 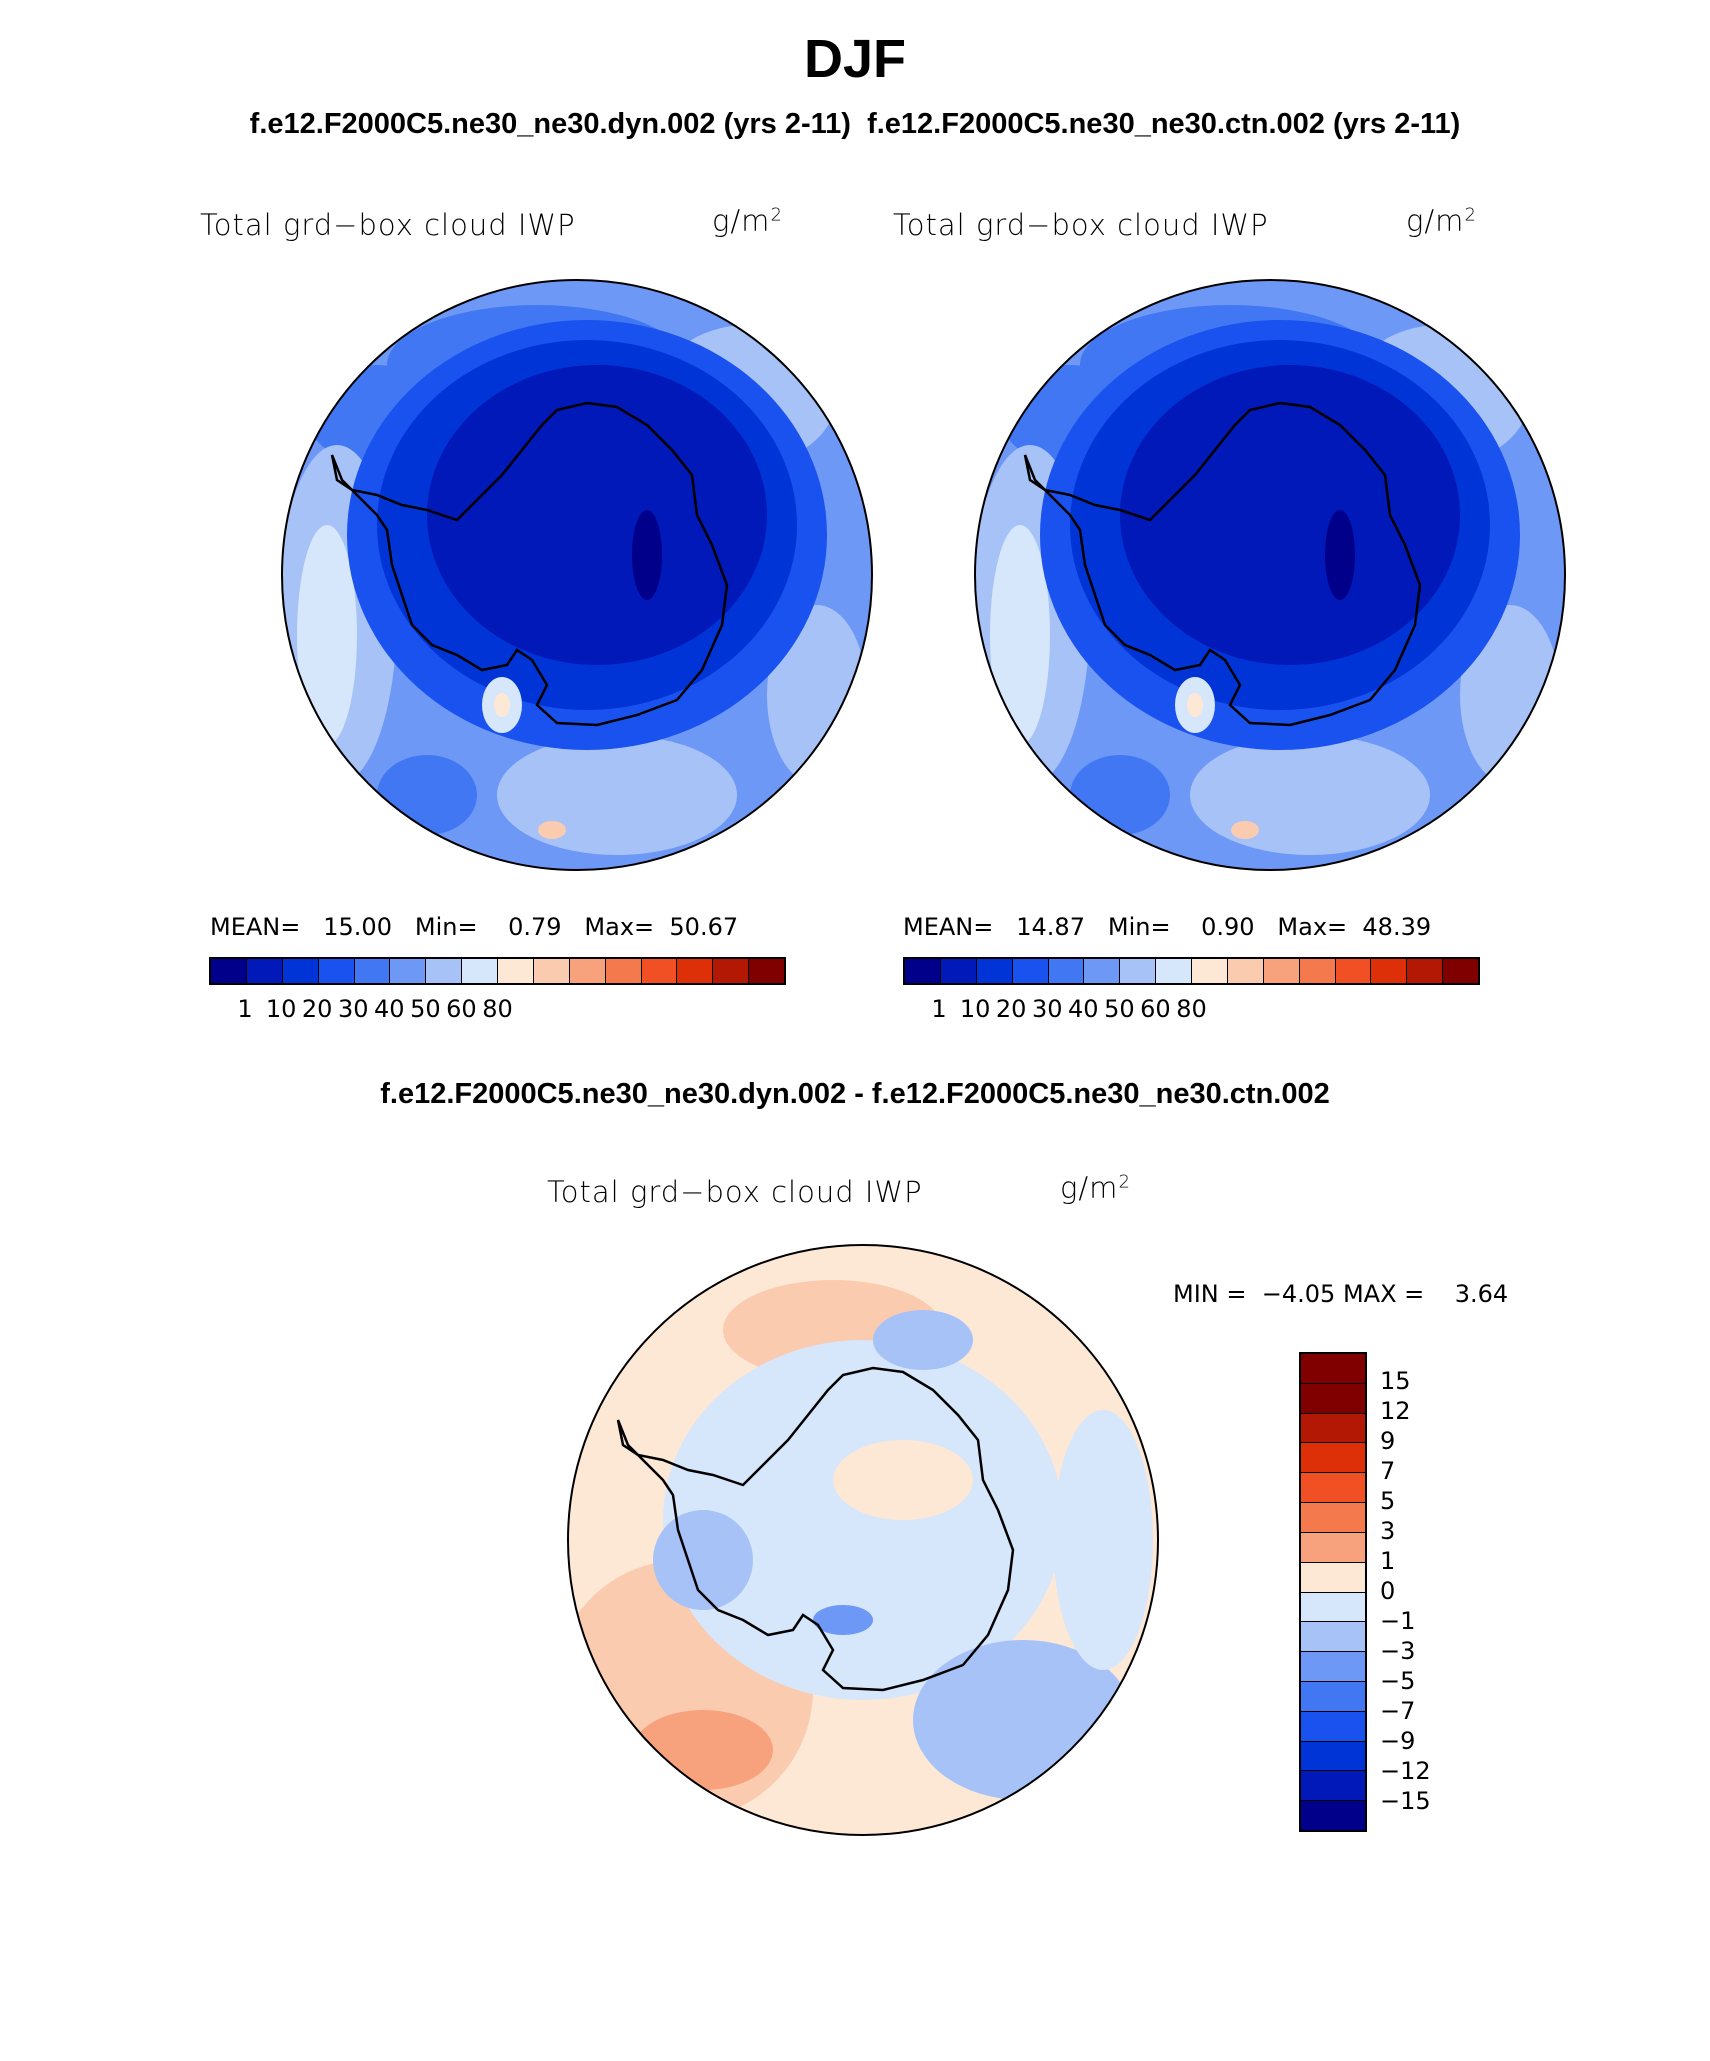 What do you see at coordinates (854, 59) in the screenshot?
I see `main-title: DJF` at bounding box center [854, 59].